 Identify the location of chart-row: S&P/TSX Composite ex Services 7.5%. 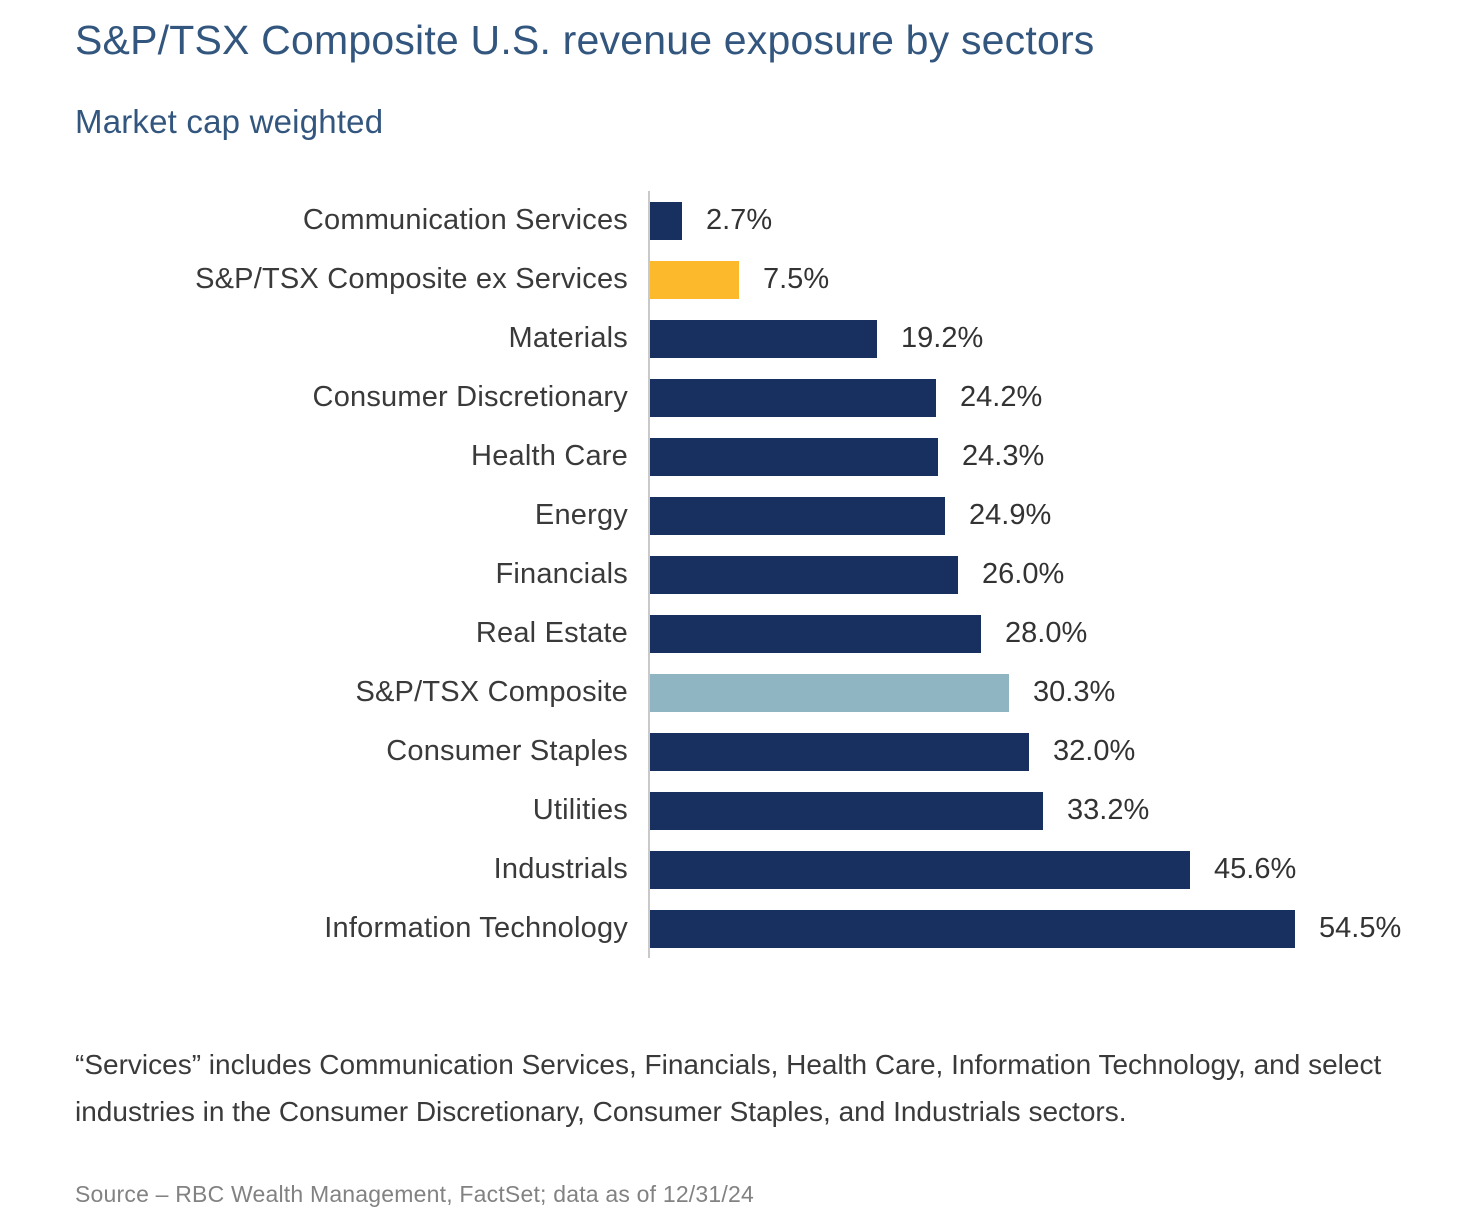
(770, 280).